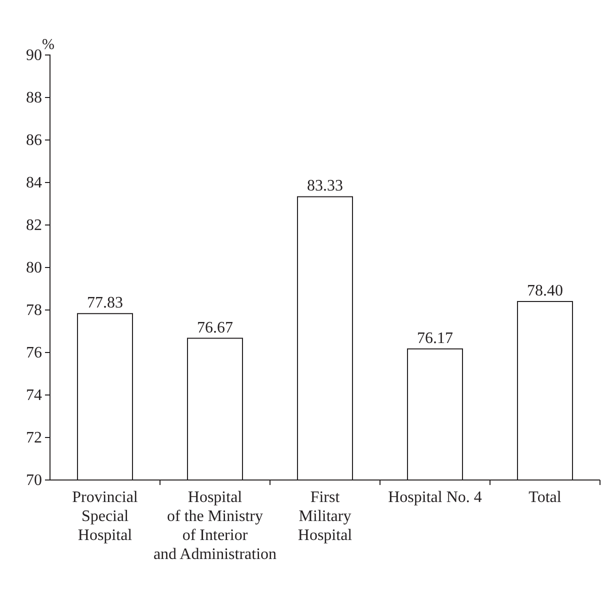 The height and width of the screenshot is (594, 612). I want to click on data-label: 77.83, so click(105, 303).